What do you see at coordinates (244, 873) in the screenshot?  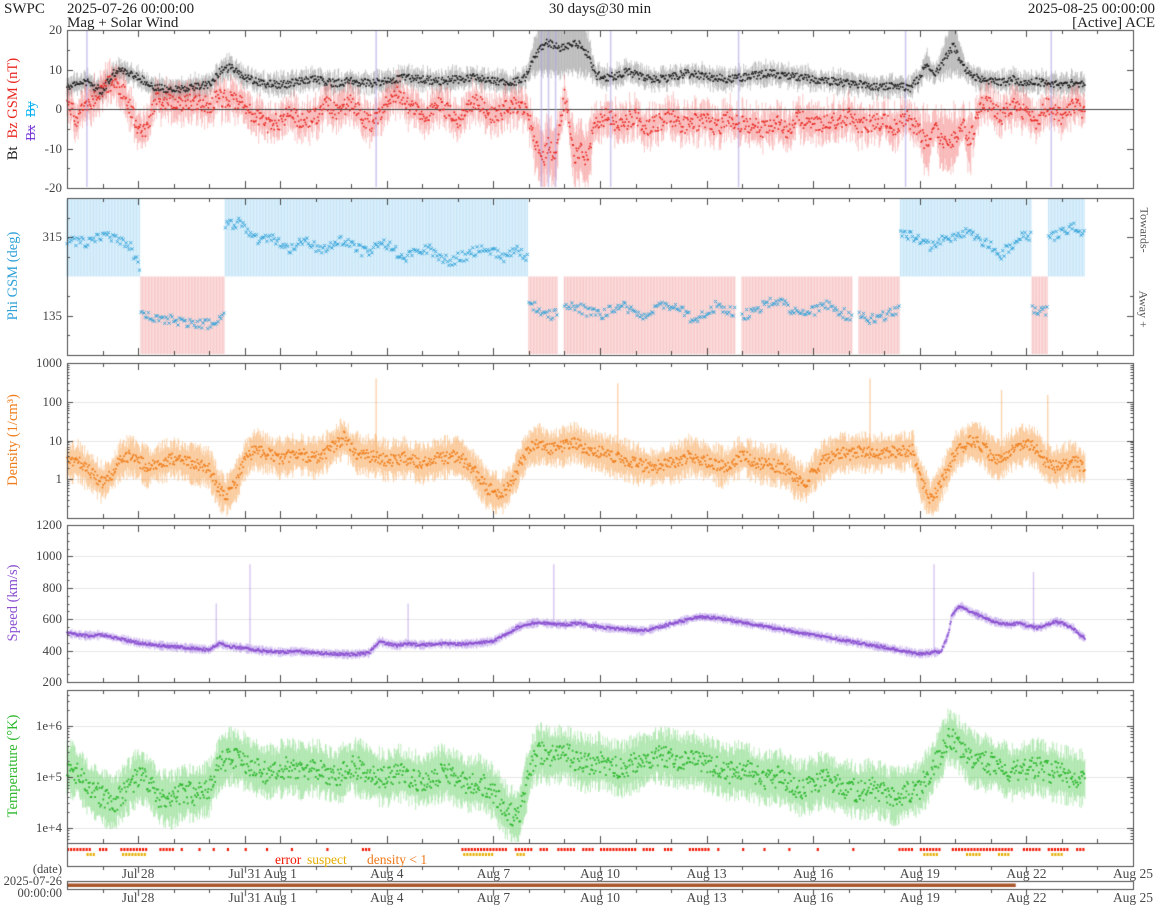 I see `date-tick-label-top: Jul 31` at bounding box center [244, 873].